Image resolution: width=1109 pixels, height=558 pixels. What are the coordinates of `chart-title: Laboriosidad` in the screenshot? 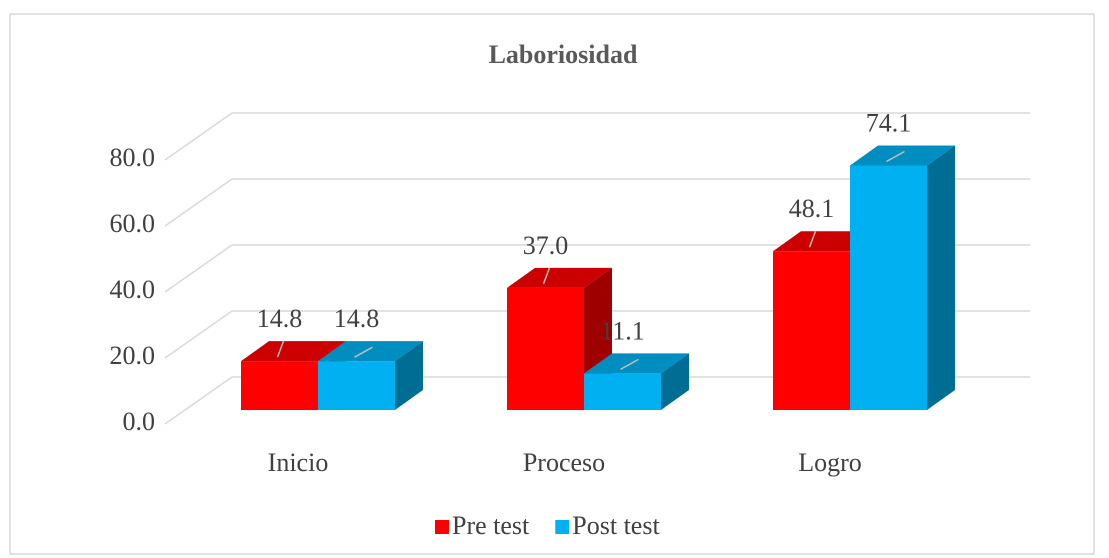 It's located at (563, 54).